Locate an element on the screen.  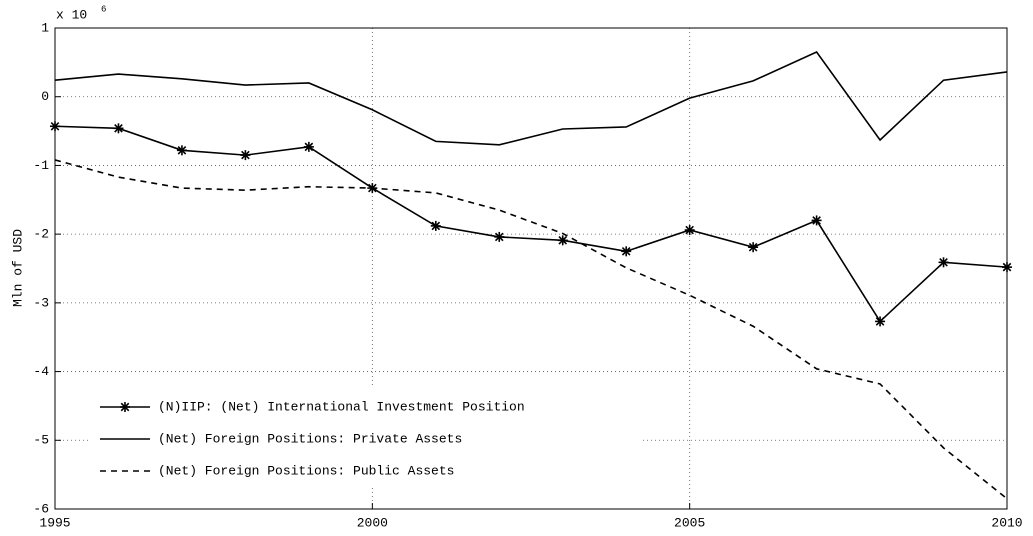
y-axis-label: Mln of USD is located at coordinates (17, 268).